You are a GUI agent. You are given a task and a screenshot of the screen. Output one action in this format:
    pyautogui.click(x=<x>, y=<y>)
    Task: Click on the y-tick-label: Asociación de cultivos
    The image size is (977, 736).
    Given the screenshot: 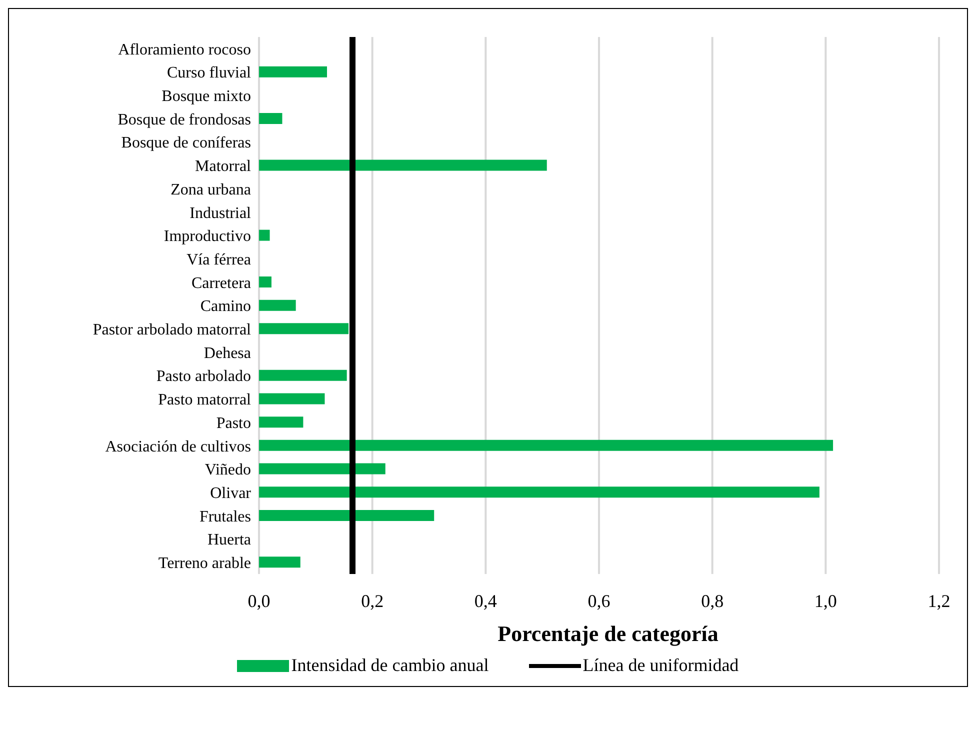 What is the action you would take?
    pyautogui.click(x=178, y=447)
    